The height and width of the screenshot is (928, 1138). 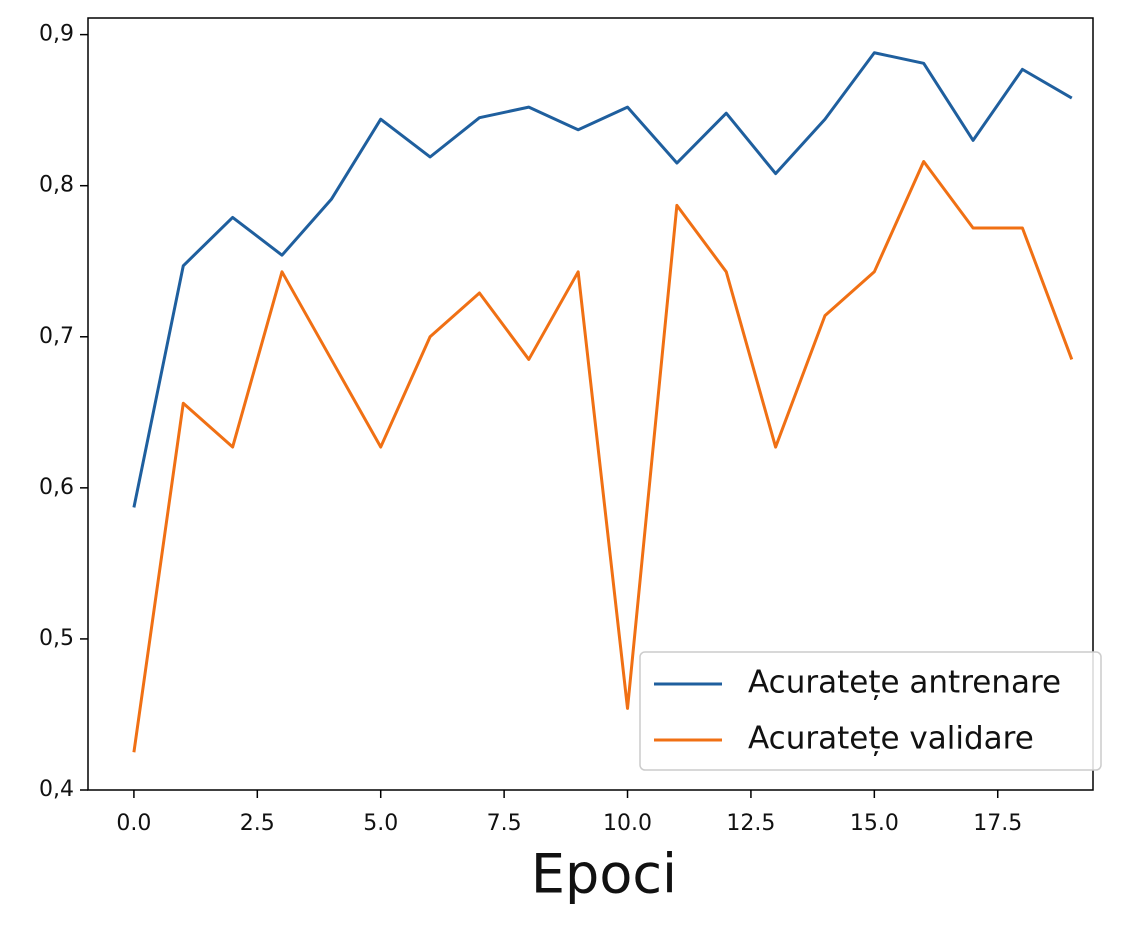 I want to click on y-tick-label: 0,8, so click(x=56, y=185).